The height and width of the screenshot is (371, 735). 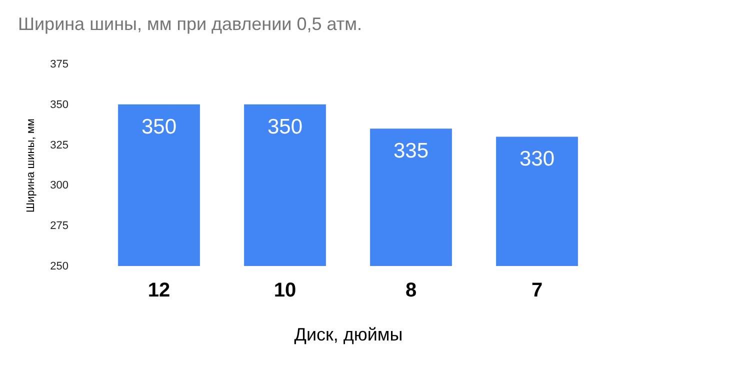 What do you see at coordinates (285, 291) in the screenshot?
I see `x-tick-label: 10` at bounding box center [285, 291].